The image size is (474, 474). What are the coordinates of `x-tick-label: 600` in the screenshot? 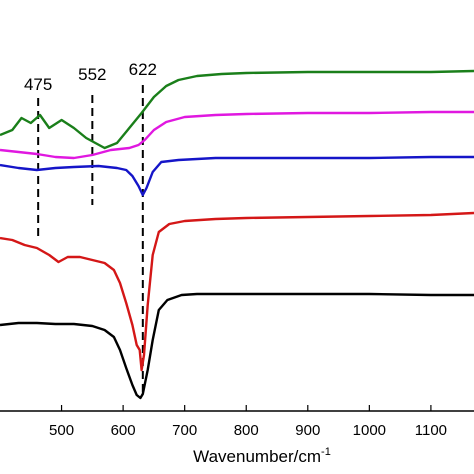 It's located at (123, 430).